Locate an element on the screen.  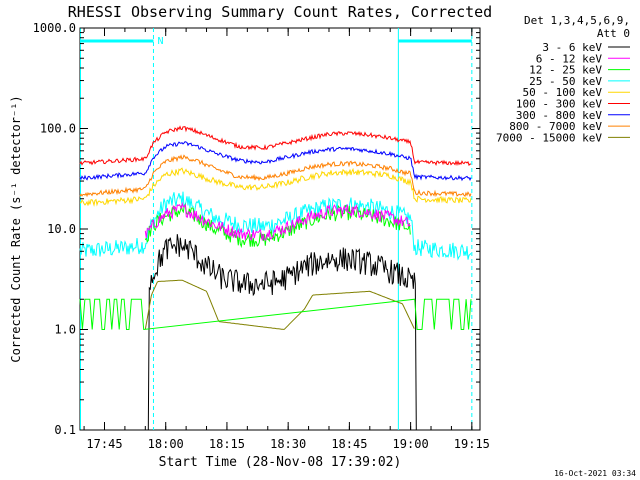
legend-label: 3 - 6 keV is located at coordinates (572, 47).